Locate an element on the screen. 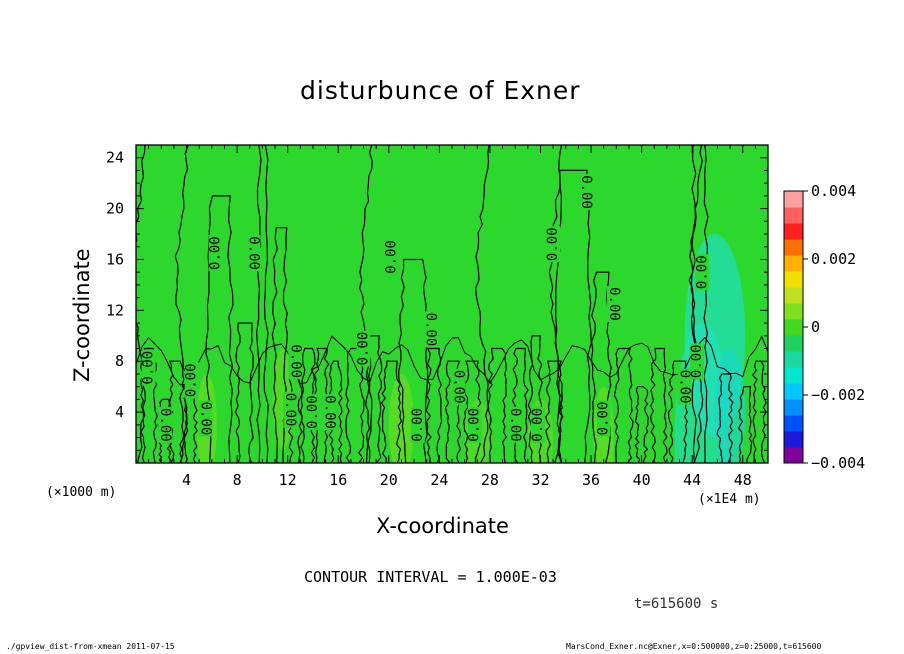 The width and height of the screenshot is (904, 654). x-axis-label: X-coordinate is located at coordinates (442, 526).